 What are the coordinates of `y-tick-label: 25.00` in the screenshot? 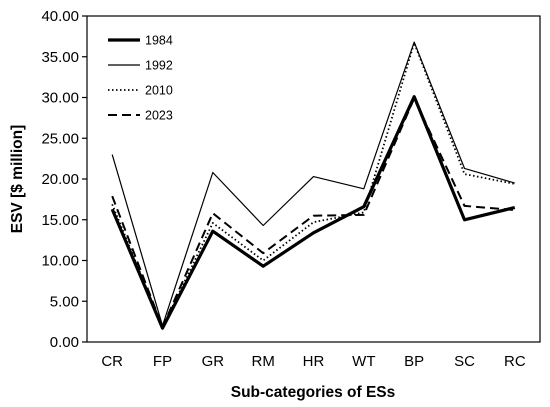 It's located at (60, 138).